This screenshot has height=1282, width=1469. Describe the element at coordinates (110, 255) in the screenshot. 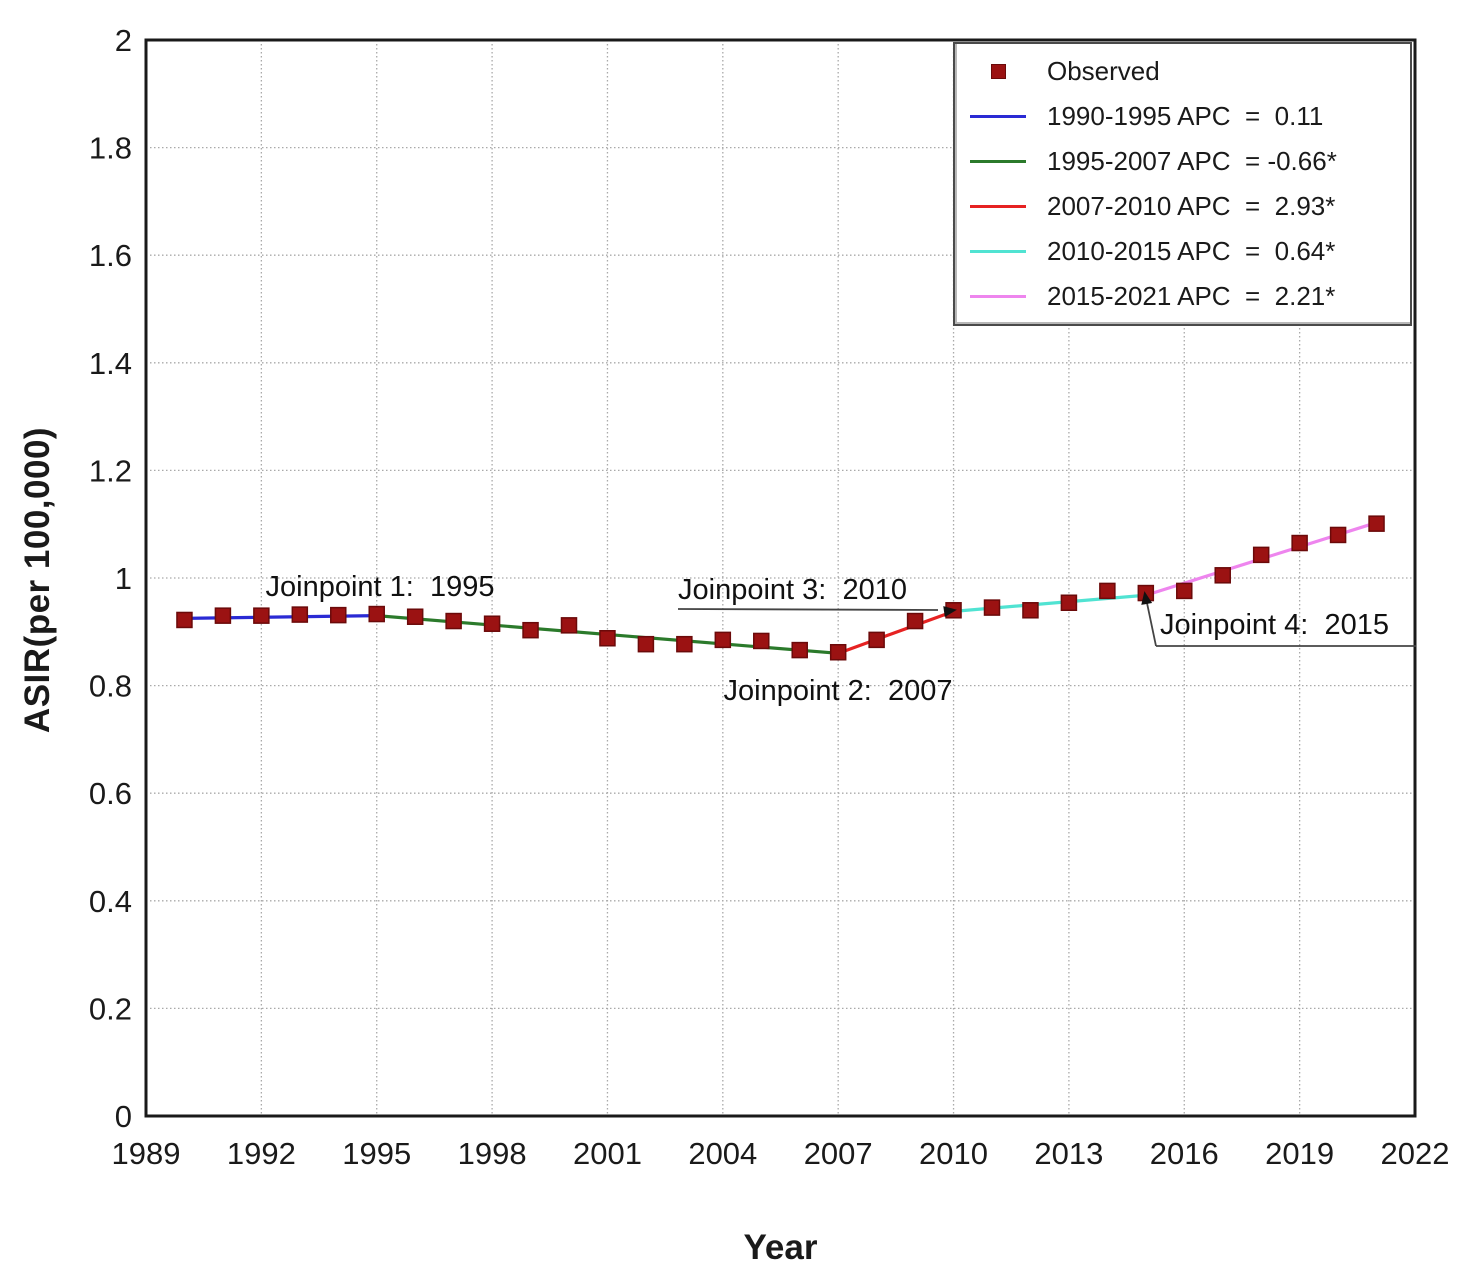

I see `y-tick-label: 1.6` at that location.